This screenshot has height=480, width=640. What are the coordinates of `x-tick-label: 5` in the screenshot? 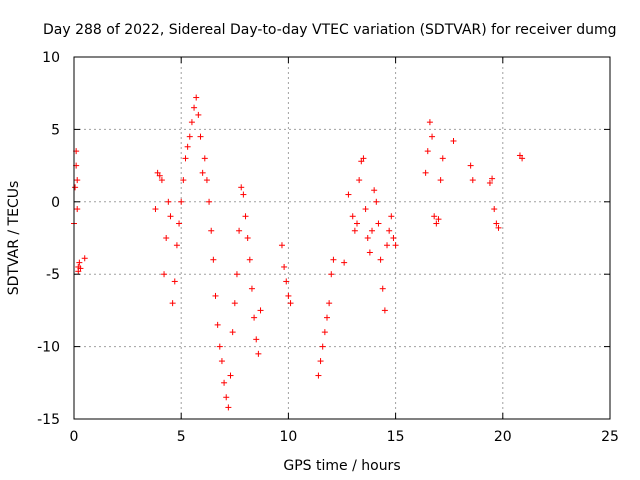 It's located at (181, 437).